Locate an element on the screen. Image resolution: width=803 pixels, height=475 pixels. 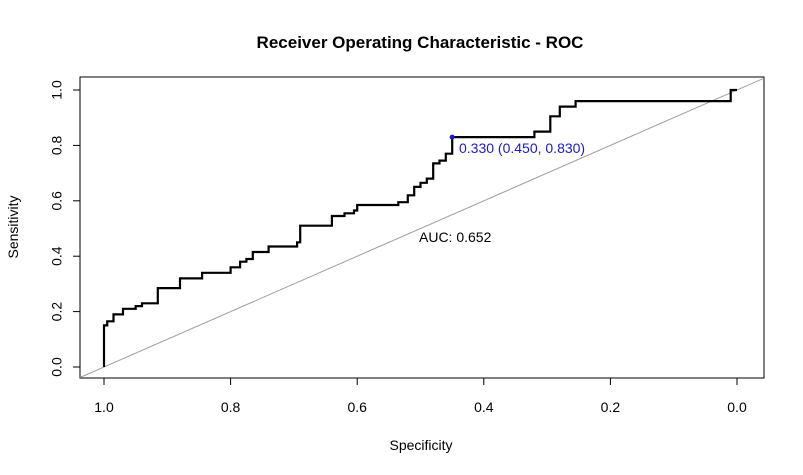
threshold-label: 0.330 (0.450, 0.830) is located at coordinates (522, 148).